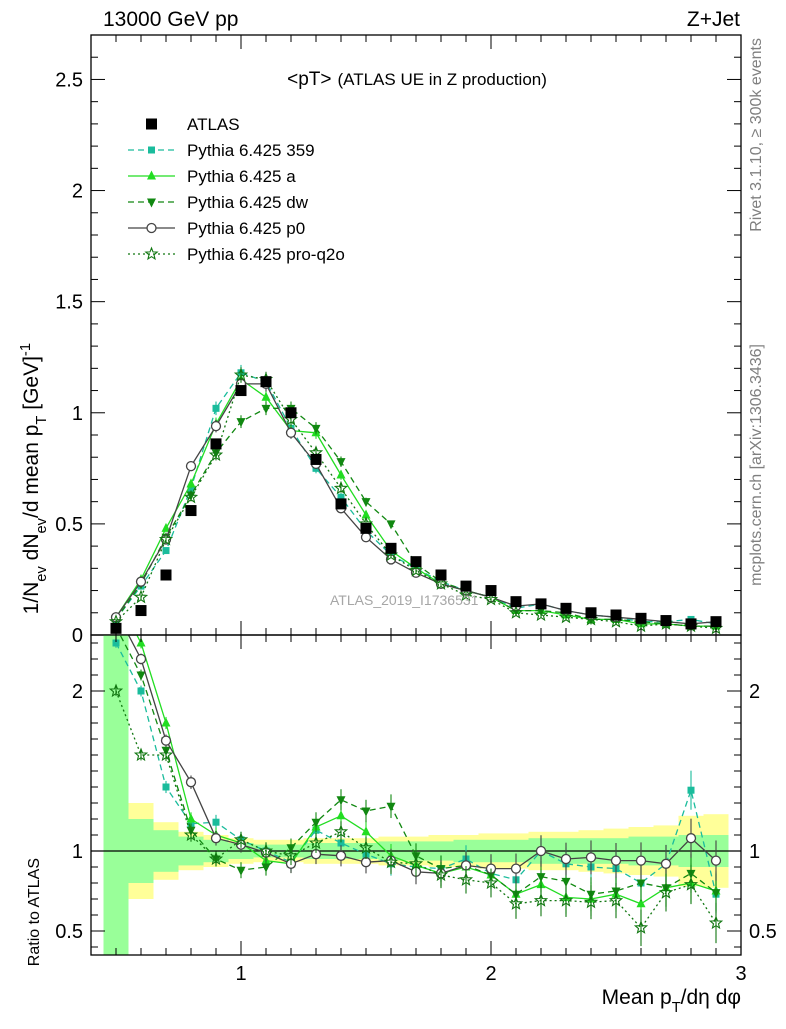  I want to click on side-label-top: Rivet 3.1.10, ≥ 300k events, so click(756, 135).